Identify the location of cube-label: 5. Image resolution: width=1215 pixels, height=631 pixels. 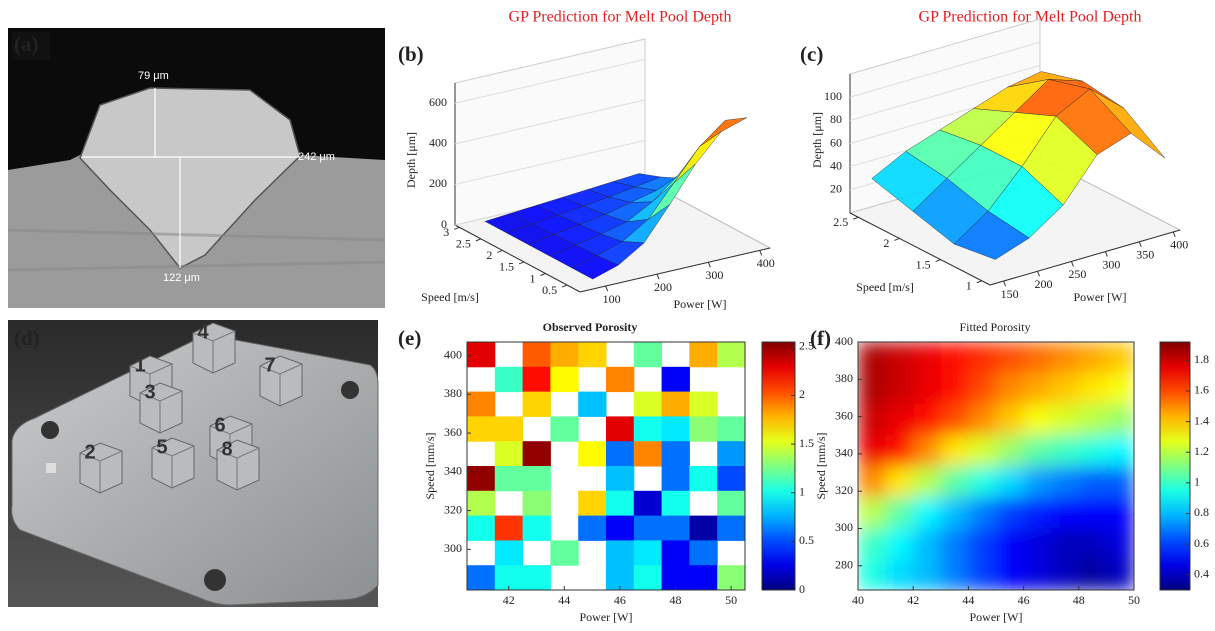
(161, 447).